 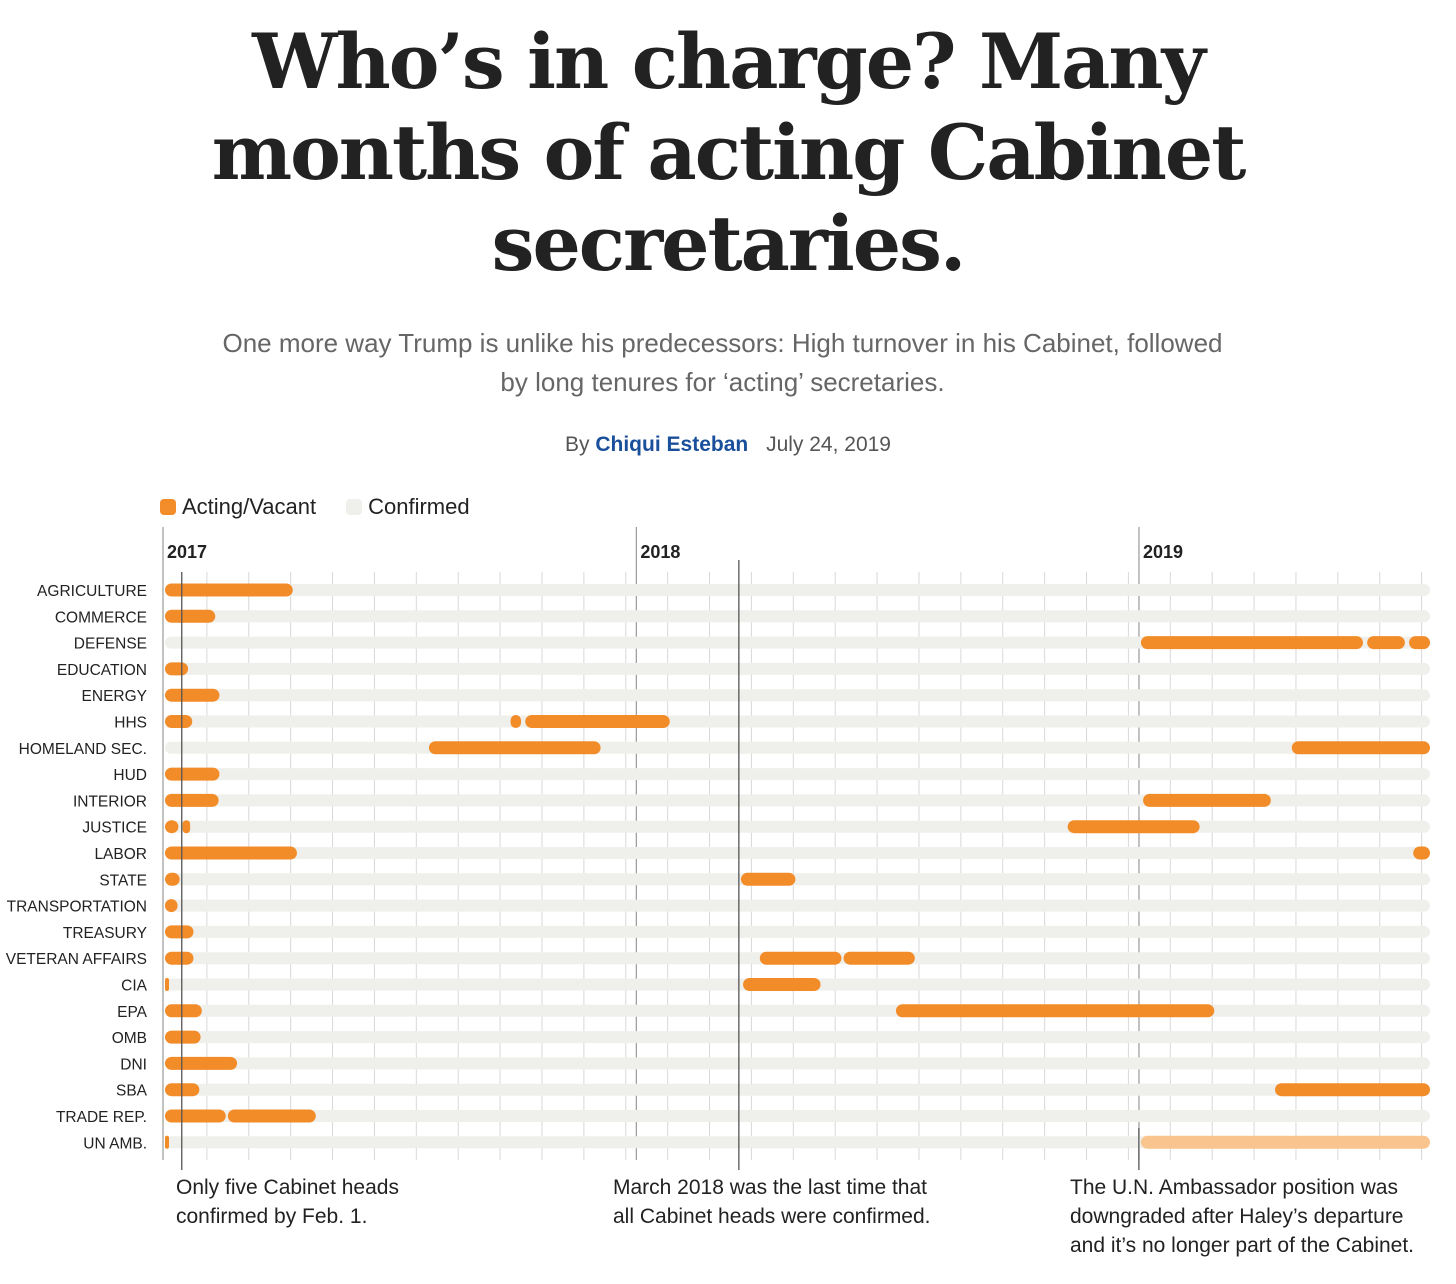 I want to click on title-line: secretaries., so click(x=729, y=243).